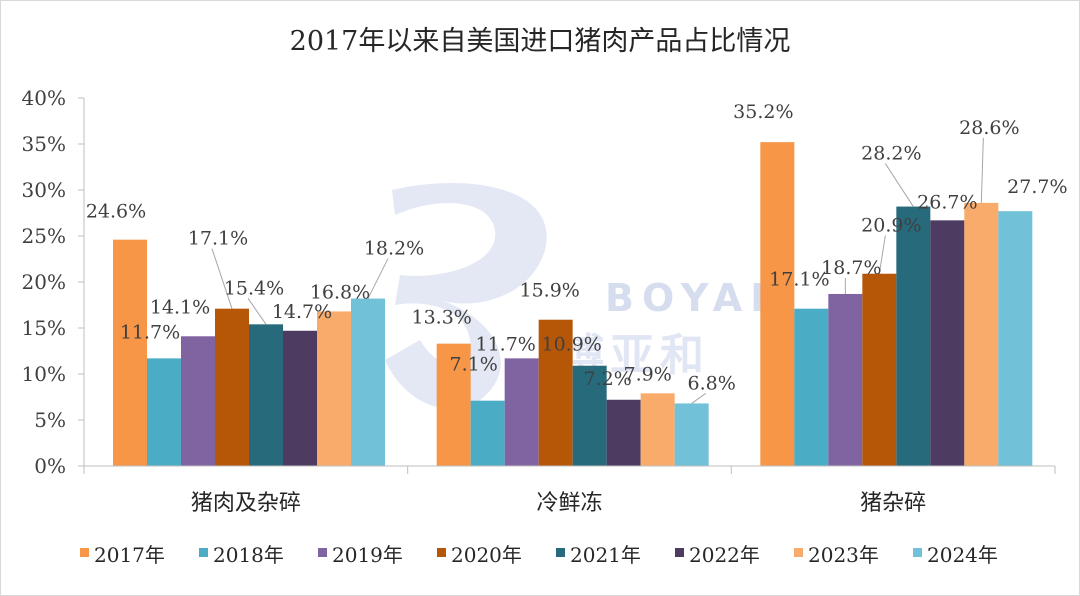 Image resolution: width=1080 pixels, height=596 pixels. I want to click on y-tick-label: 15%, so click(44, 328).